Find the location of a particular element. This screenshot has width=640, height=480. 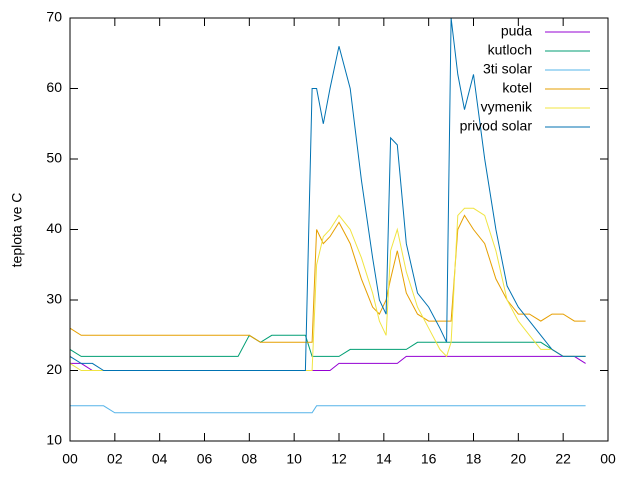

y-tick-label: 40 is located at coordinates (54, 228).